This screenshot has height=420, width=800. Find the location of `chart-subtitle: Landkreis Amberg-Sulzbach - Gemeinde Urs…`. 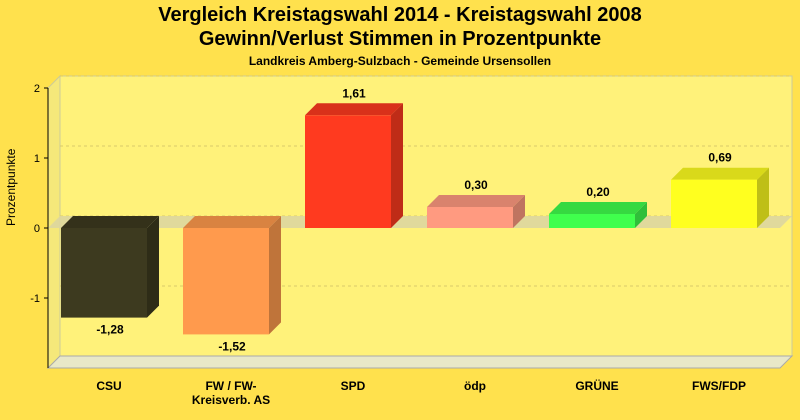

chart-subtitle: Landkreis Amberg-Sulzbach - Gemeinde Urs… is located at coordinates (400, 61).